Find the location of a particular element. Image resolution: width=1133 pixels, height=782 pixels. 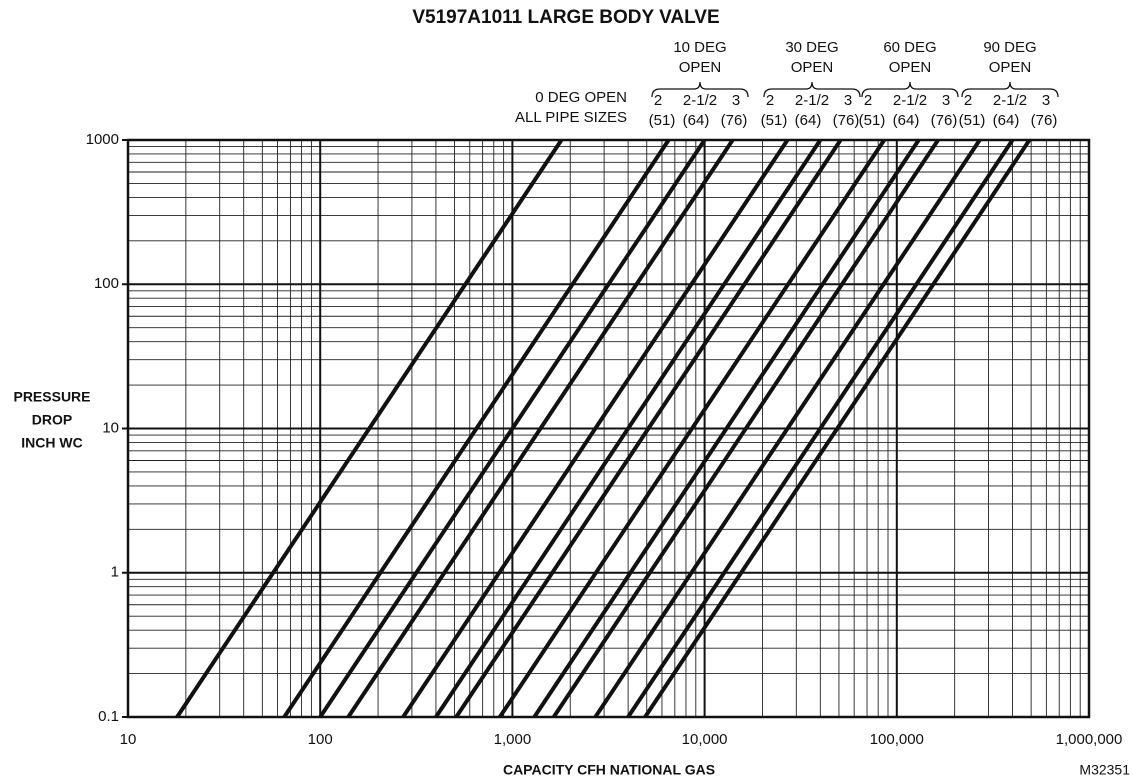

y-axis-label: PRESSURE is located at coordinates (51, 397).